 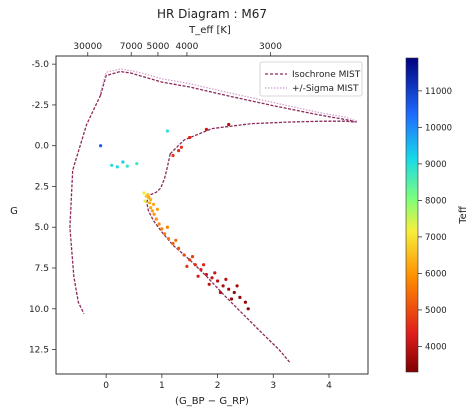 I want to click on y-axis: -5.0 -2.5 0.0 2.5 5.0 7.5 10.0 12.5, so click(x=42, y=208).